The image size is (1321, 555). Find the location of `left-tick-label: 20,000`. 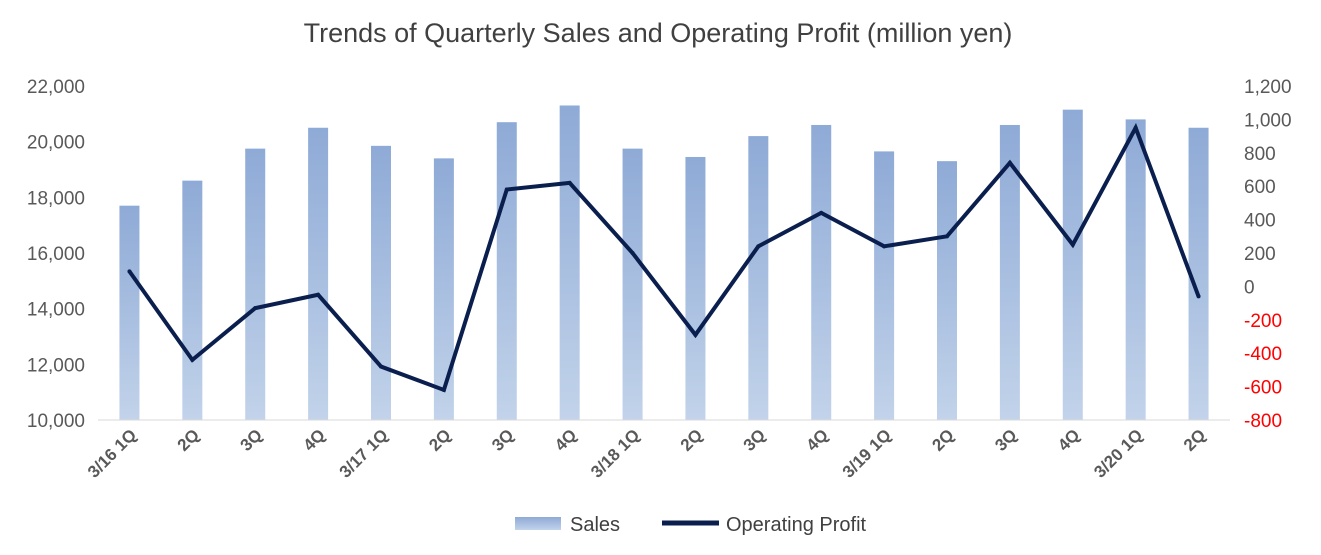

left-tick-label: 20,000 is located at coordinates (56, 143).